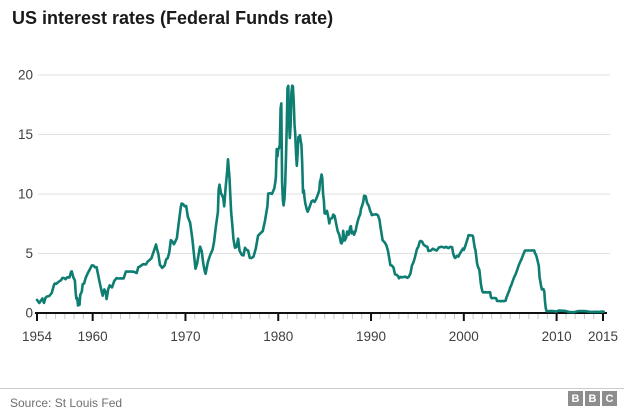  What do you see at coordinates (25, 194) in the screenshot?
I see `y-tick-label-10: 10` at bounding box center [25, 194].